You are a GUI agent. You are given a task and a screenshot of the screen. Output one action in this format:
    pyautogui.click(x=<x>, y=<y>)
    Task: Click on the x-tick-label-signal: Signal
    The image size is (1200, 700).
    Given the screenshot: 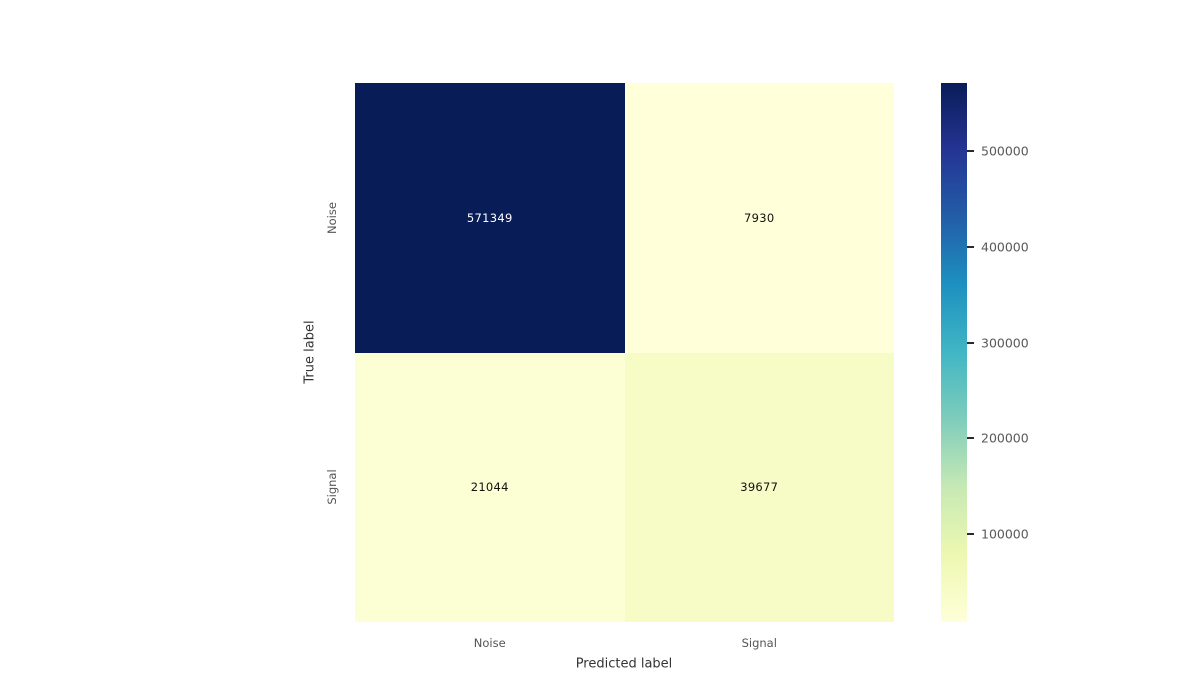 What is the action you would take?
    pyautogui.click(x=759, y=643)
    